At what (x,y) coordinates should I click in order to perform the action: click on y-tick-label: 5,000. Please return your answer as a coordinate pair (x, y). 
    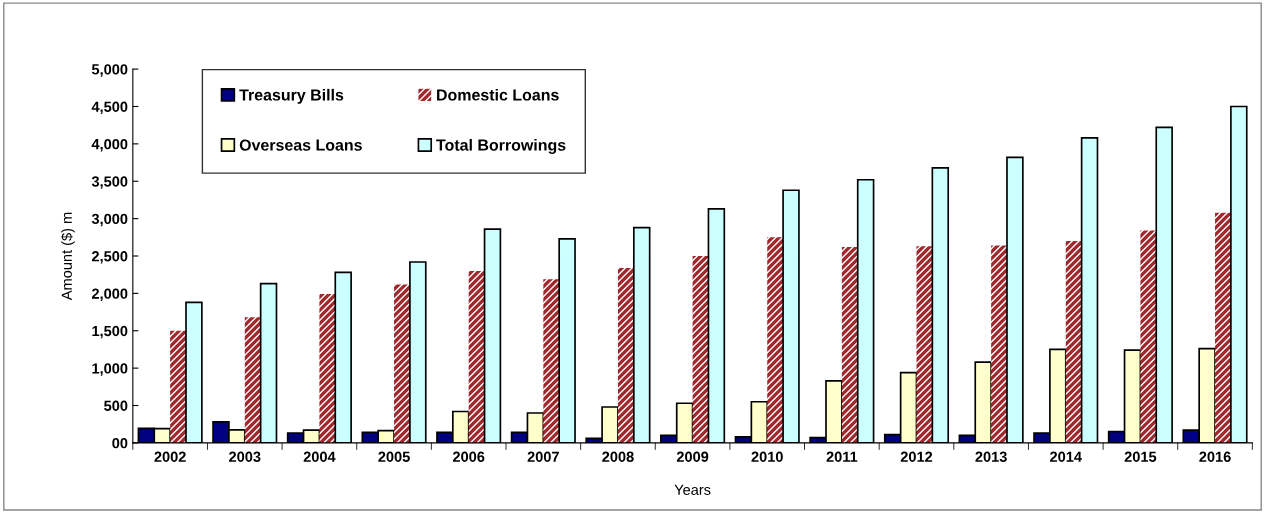
    Looking at the image, I should click on (109, 70).